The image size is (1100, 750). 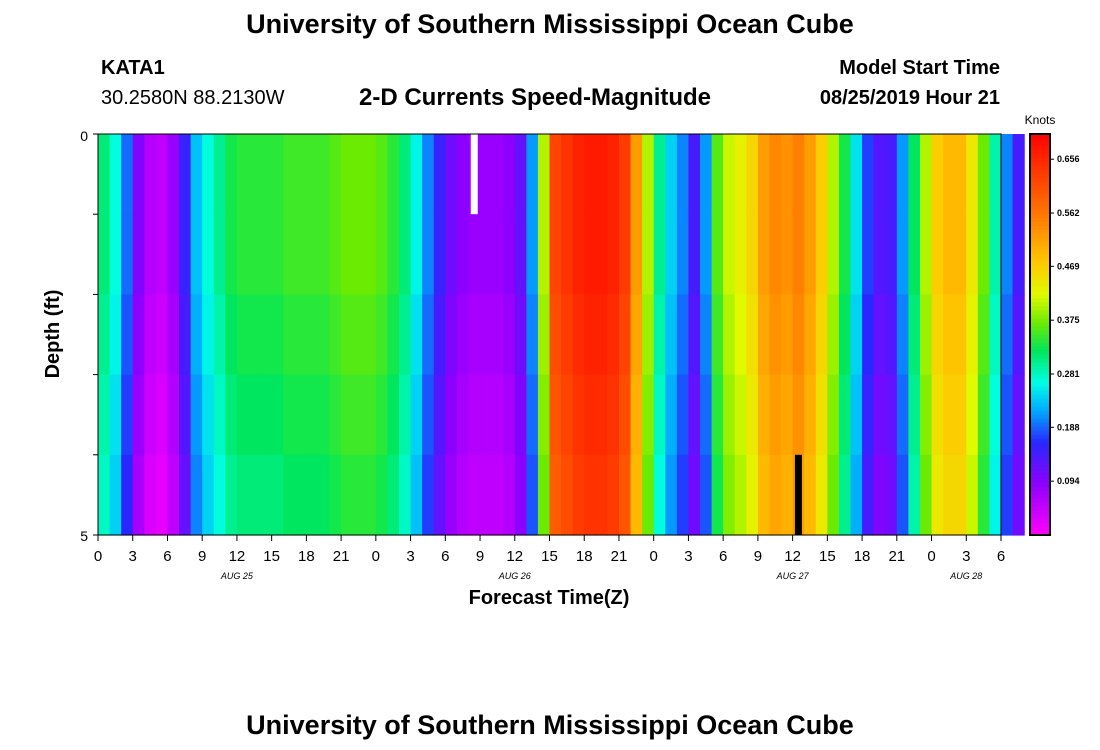 What do you see at coordinates (84, 136) in the screenshot?
I see `y-tick-label: 0` at bounding box center [84, 136].